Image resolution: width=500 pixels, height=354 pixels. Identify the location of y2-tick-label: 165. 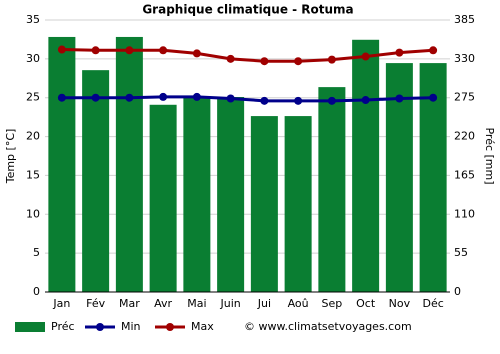
(464, 174).